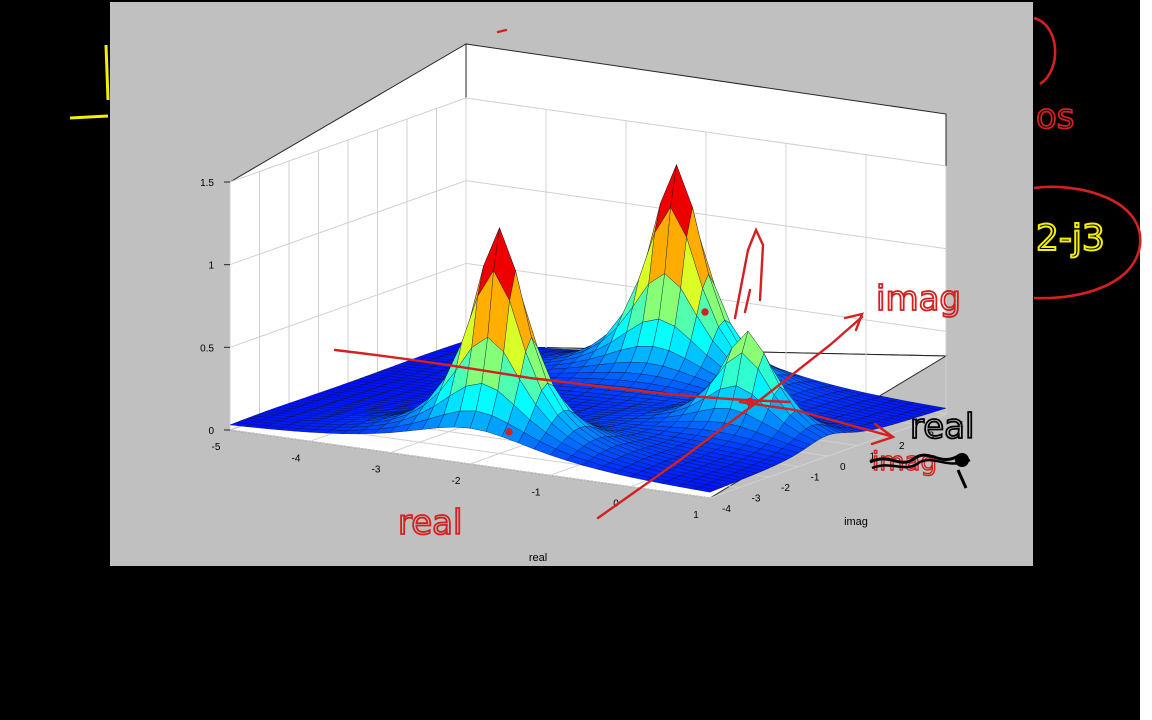 This screenshot has width=1152, height=720. I want to click on y-tick-label: 0, so click(843, 467).